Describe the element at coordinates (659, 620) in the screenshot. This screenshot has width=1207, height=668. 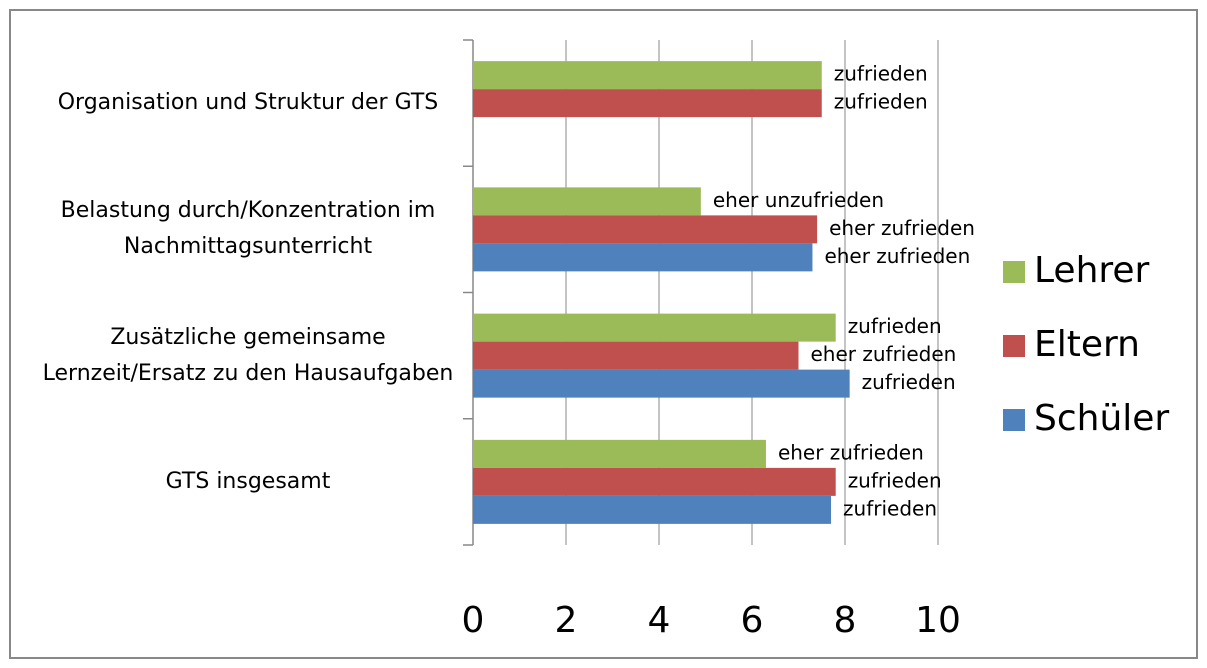
I see `x-tick-label: 4` at that location.